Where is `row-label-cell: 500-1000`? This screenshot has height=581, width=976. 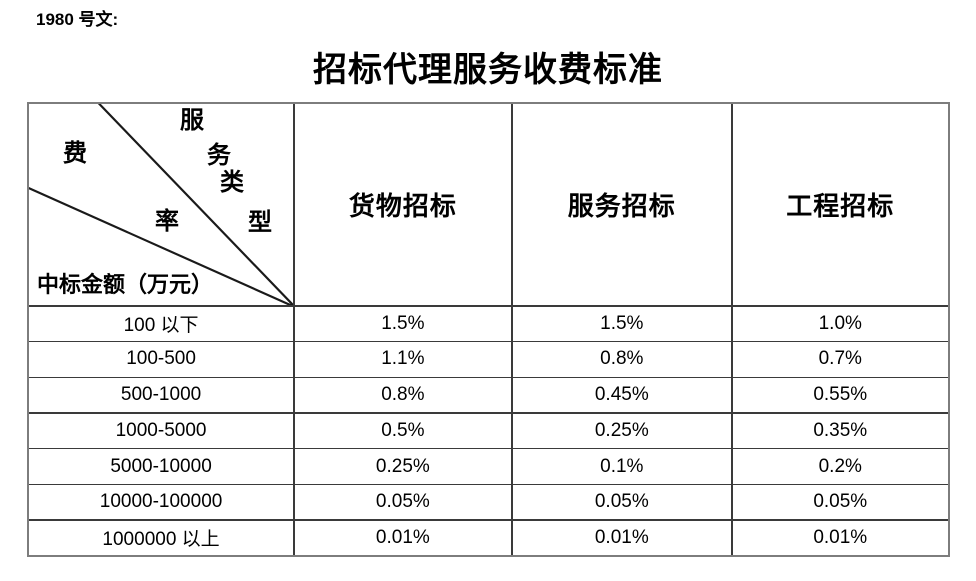
row-label-cell: 500-1000 is located at coordinates (161, 395).